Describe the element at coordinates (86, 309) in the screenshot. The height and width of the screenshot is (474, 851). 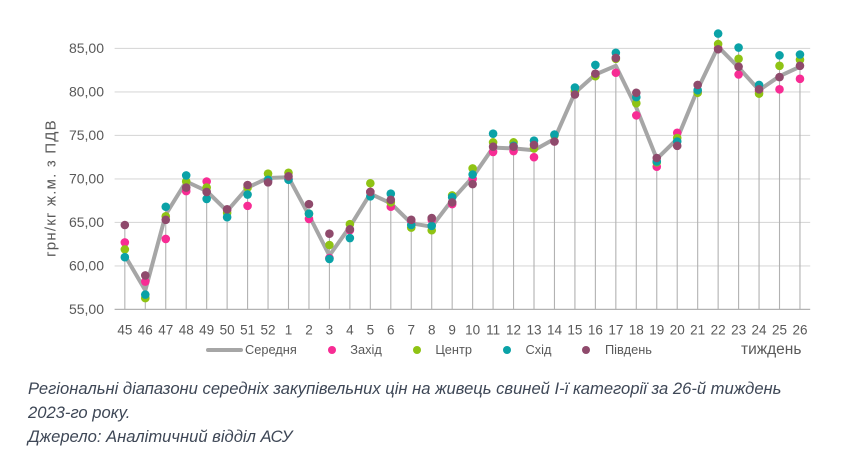
I see `svg-text: 55,00` at that location.